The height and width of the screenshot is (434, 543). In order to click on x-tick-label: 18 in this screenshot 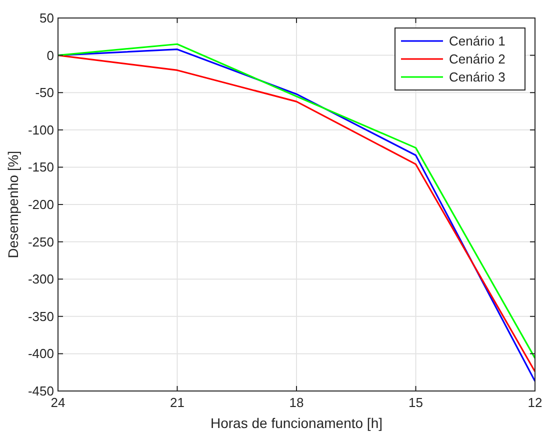, I will do `click(296, 402)`.